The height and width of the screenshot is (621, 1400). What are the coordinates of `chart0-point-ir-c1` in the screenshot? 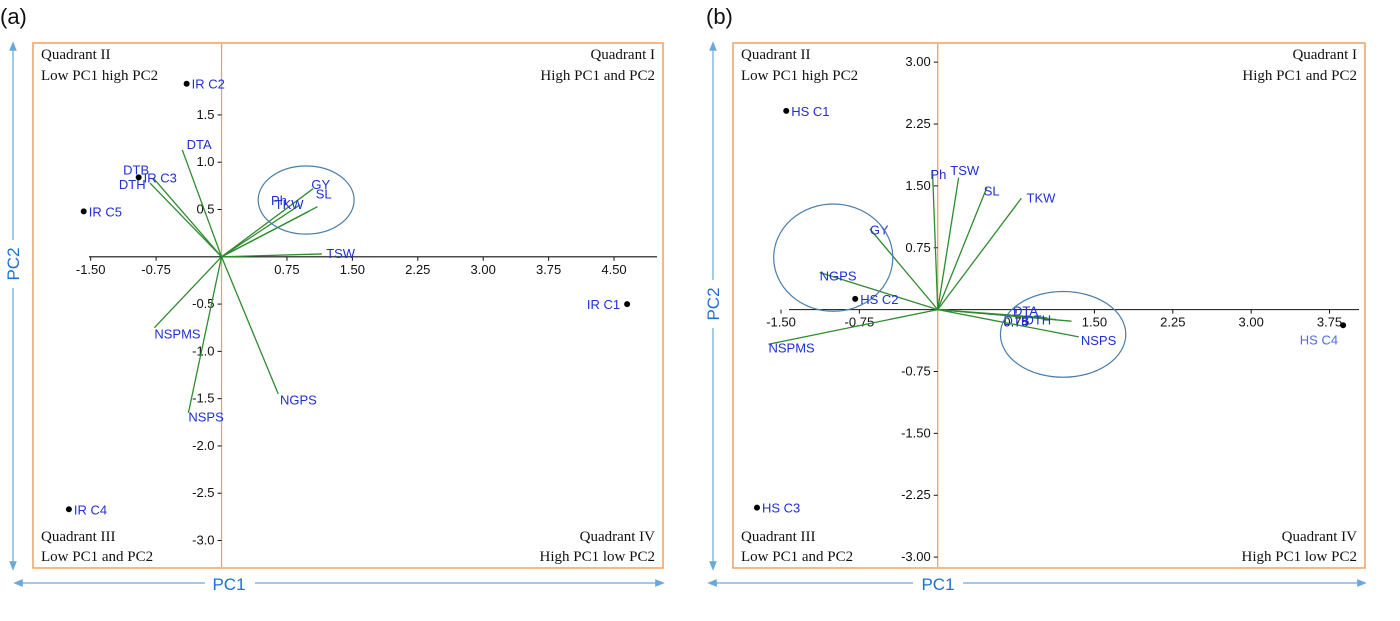 It's located at (627, 304).